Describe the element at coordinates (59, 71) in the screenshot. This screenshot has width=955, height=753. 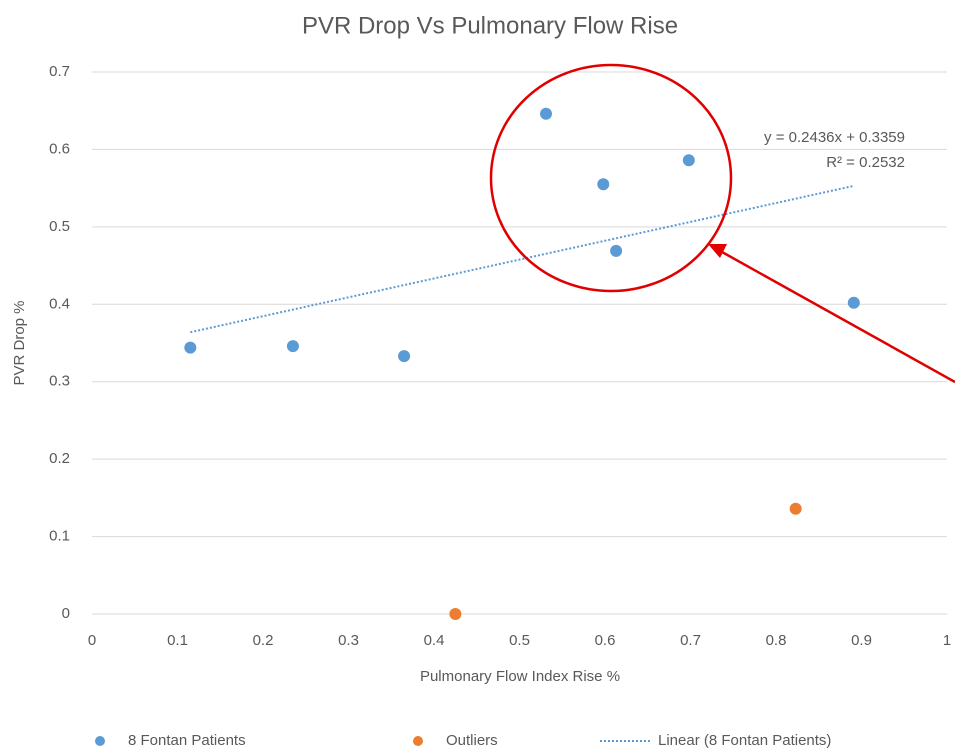
I see `y-tick-label: 0.7` at that location.